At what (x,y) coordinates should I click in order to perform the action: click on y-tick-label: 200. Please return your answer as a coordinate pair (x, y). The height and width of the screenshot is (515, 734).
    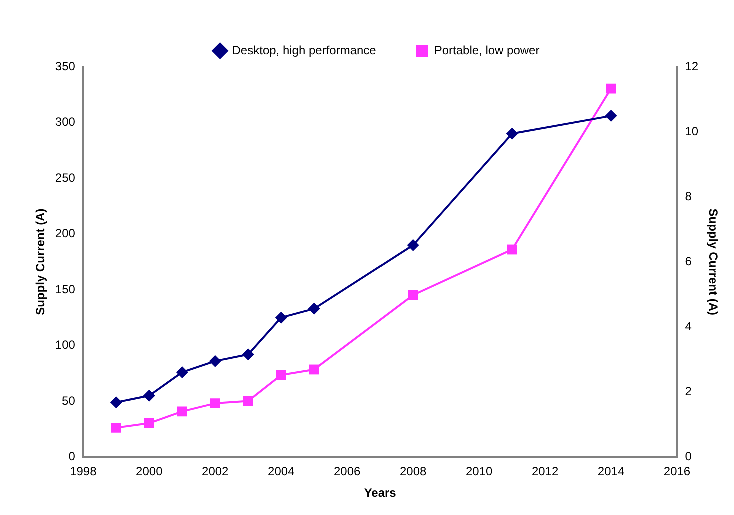
    Looking at the image, I should click on (65, 233).